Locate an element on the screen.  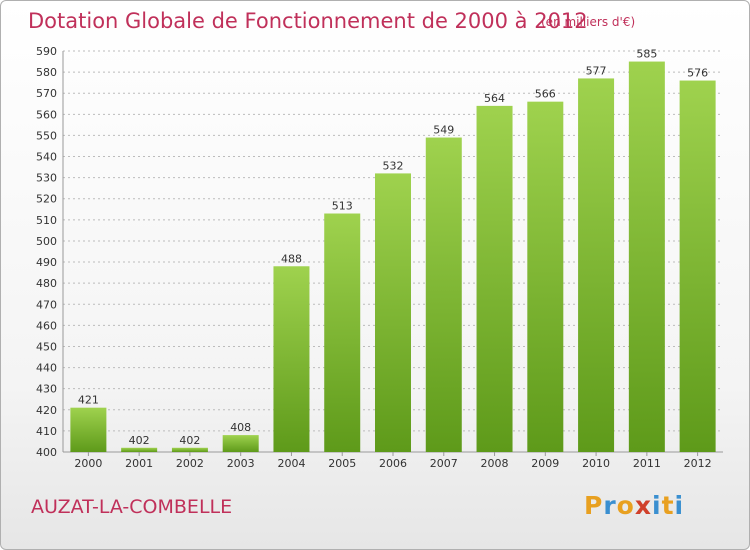
x-tick-label: 2008 is located at coordinates (495, 463).